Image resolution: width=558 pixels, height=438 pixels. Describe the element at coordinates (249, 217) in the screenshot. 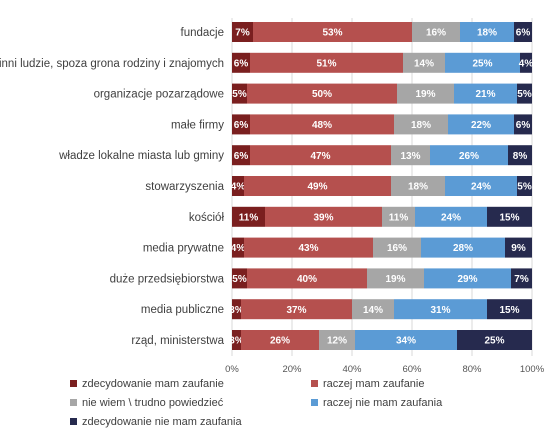

I see `bar-value-label: 11%` at that location.